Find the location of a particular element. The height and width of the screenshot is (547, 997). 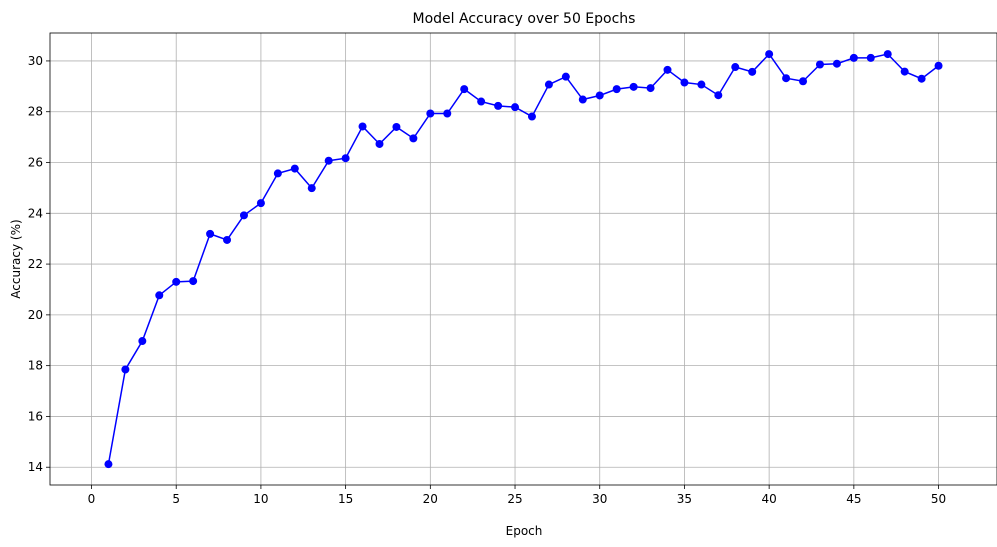

y-tick-label: 14 is located at coordinates (35, 467).